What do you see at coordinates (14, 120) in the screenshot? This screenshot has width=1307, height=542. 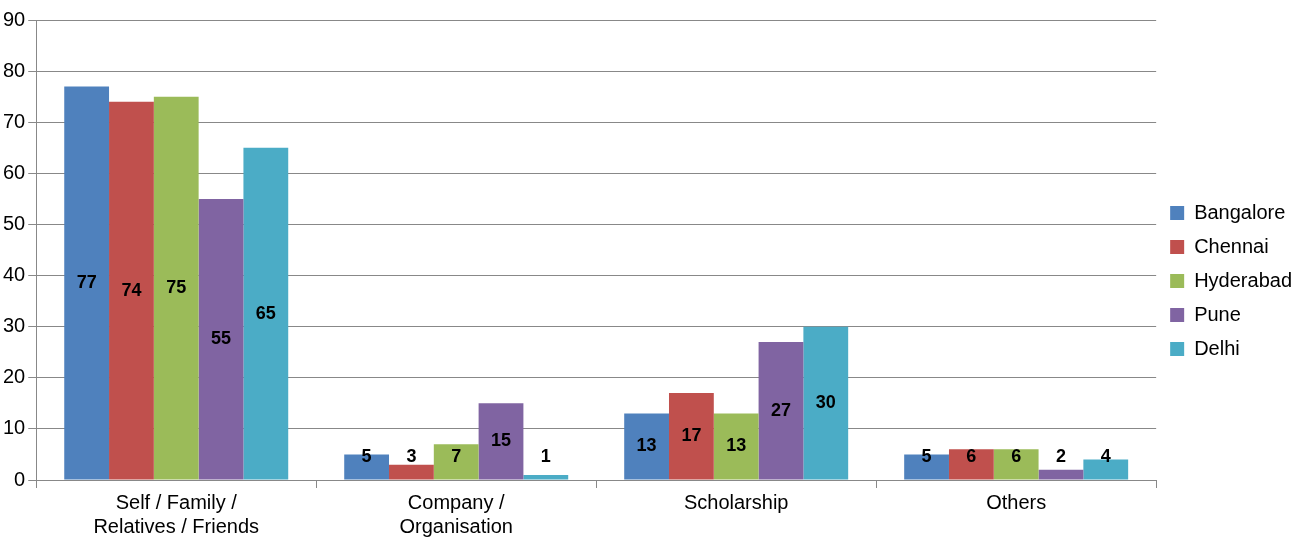 I see `y-tick-label: 70` at bounding box center [14, 120].